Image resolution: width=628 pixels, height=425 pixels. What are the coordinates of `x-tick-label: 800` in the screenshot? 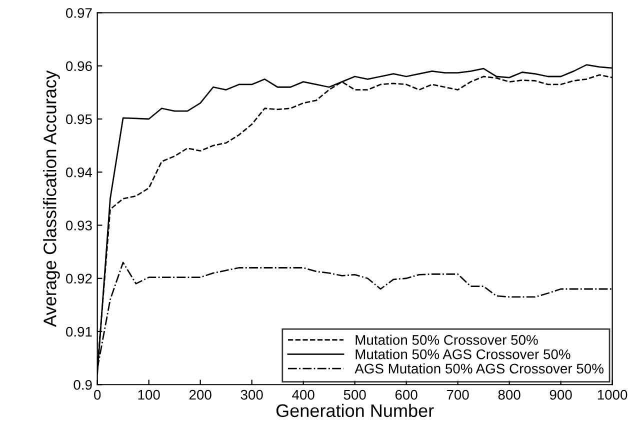 It's located at (509, 395).